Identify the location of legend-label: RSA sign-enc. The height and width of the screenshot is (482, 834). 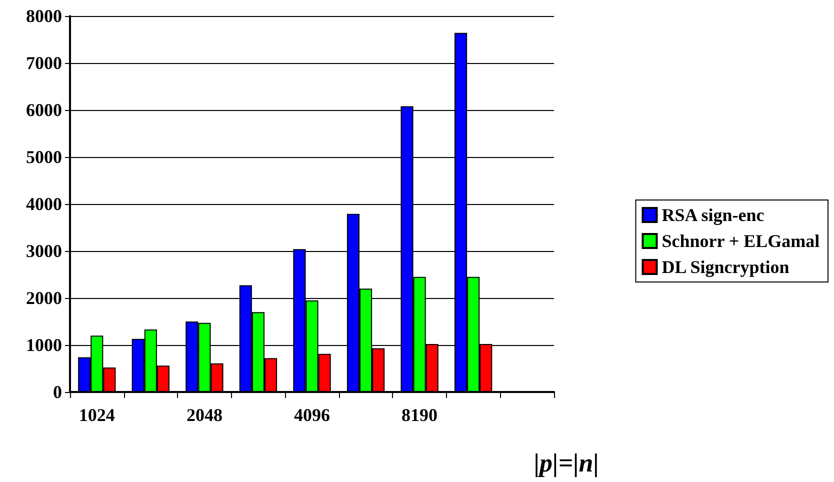
(713, 215).